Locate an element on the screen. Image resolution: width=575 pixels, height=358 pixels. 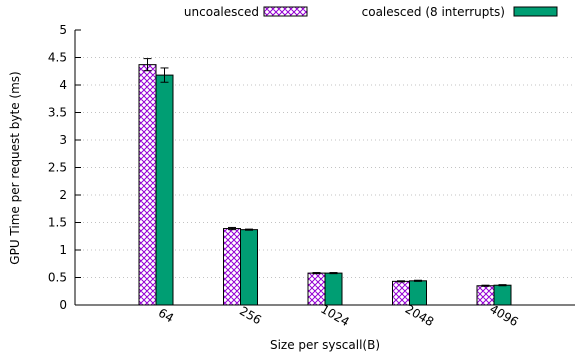
y-tick-label: 4 is located at coordinates (63, 85).